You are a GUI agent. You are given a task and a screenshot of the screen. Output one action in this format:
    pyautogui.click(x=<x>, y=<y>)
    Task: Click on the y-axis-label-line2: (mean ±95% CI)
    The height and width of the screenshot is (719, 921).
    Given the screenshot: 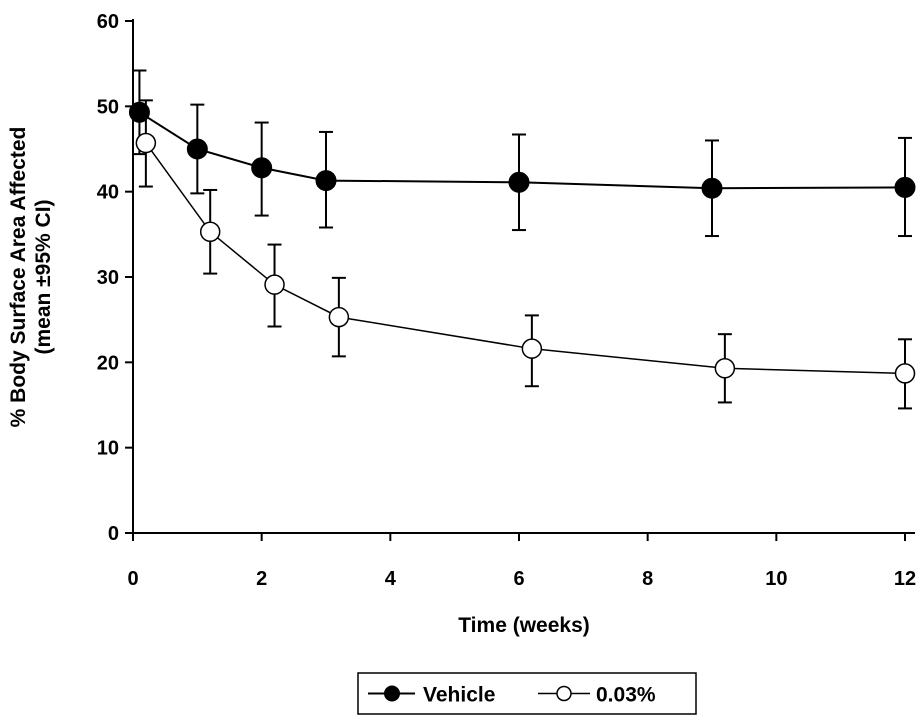 What is the action you would take?
    pyautogui.click(x=43, y=276)
    